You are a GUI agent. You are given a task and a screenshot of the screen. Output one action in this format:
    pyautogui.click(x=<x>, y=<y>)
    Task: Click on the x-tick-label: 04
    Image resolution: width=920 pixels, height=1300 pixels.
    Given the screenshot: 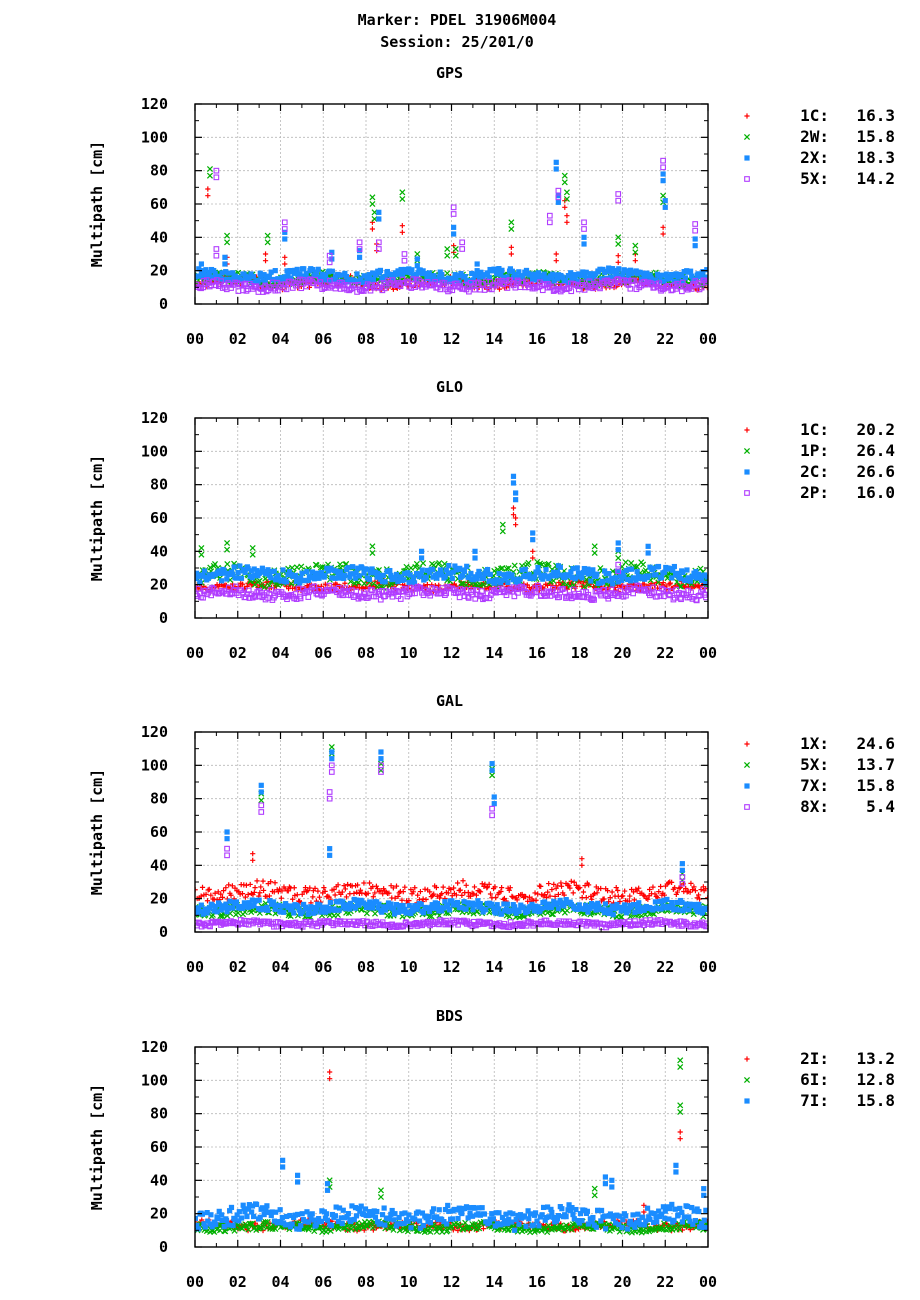 What is the action you would take?
    pyautogui.click(x=280, y=967)
    